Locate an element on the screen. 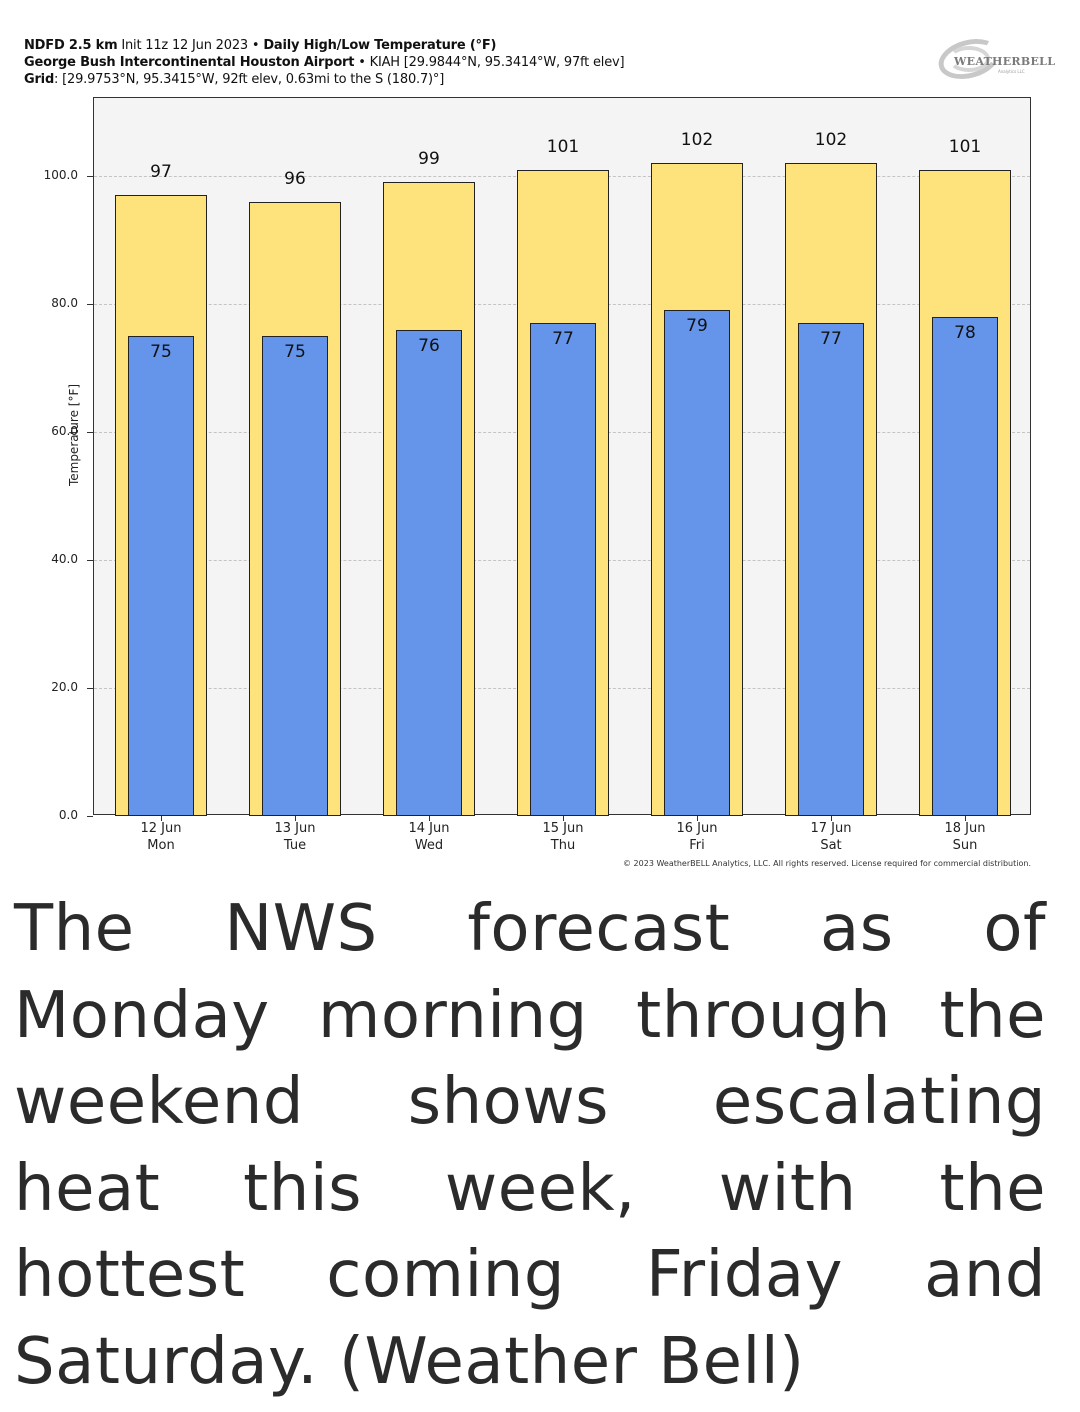 The image size is (1080, 1412). x-date-label: 16 Jun is located at coordinates (697, 828).